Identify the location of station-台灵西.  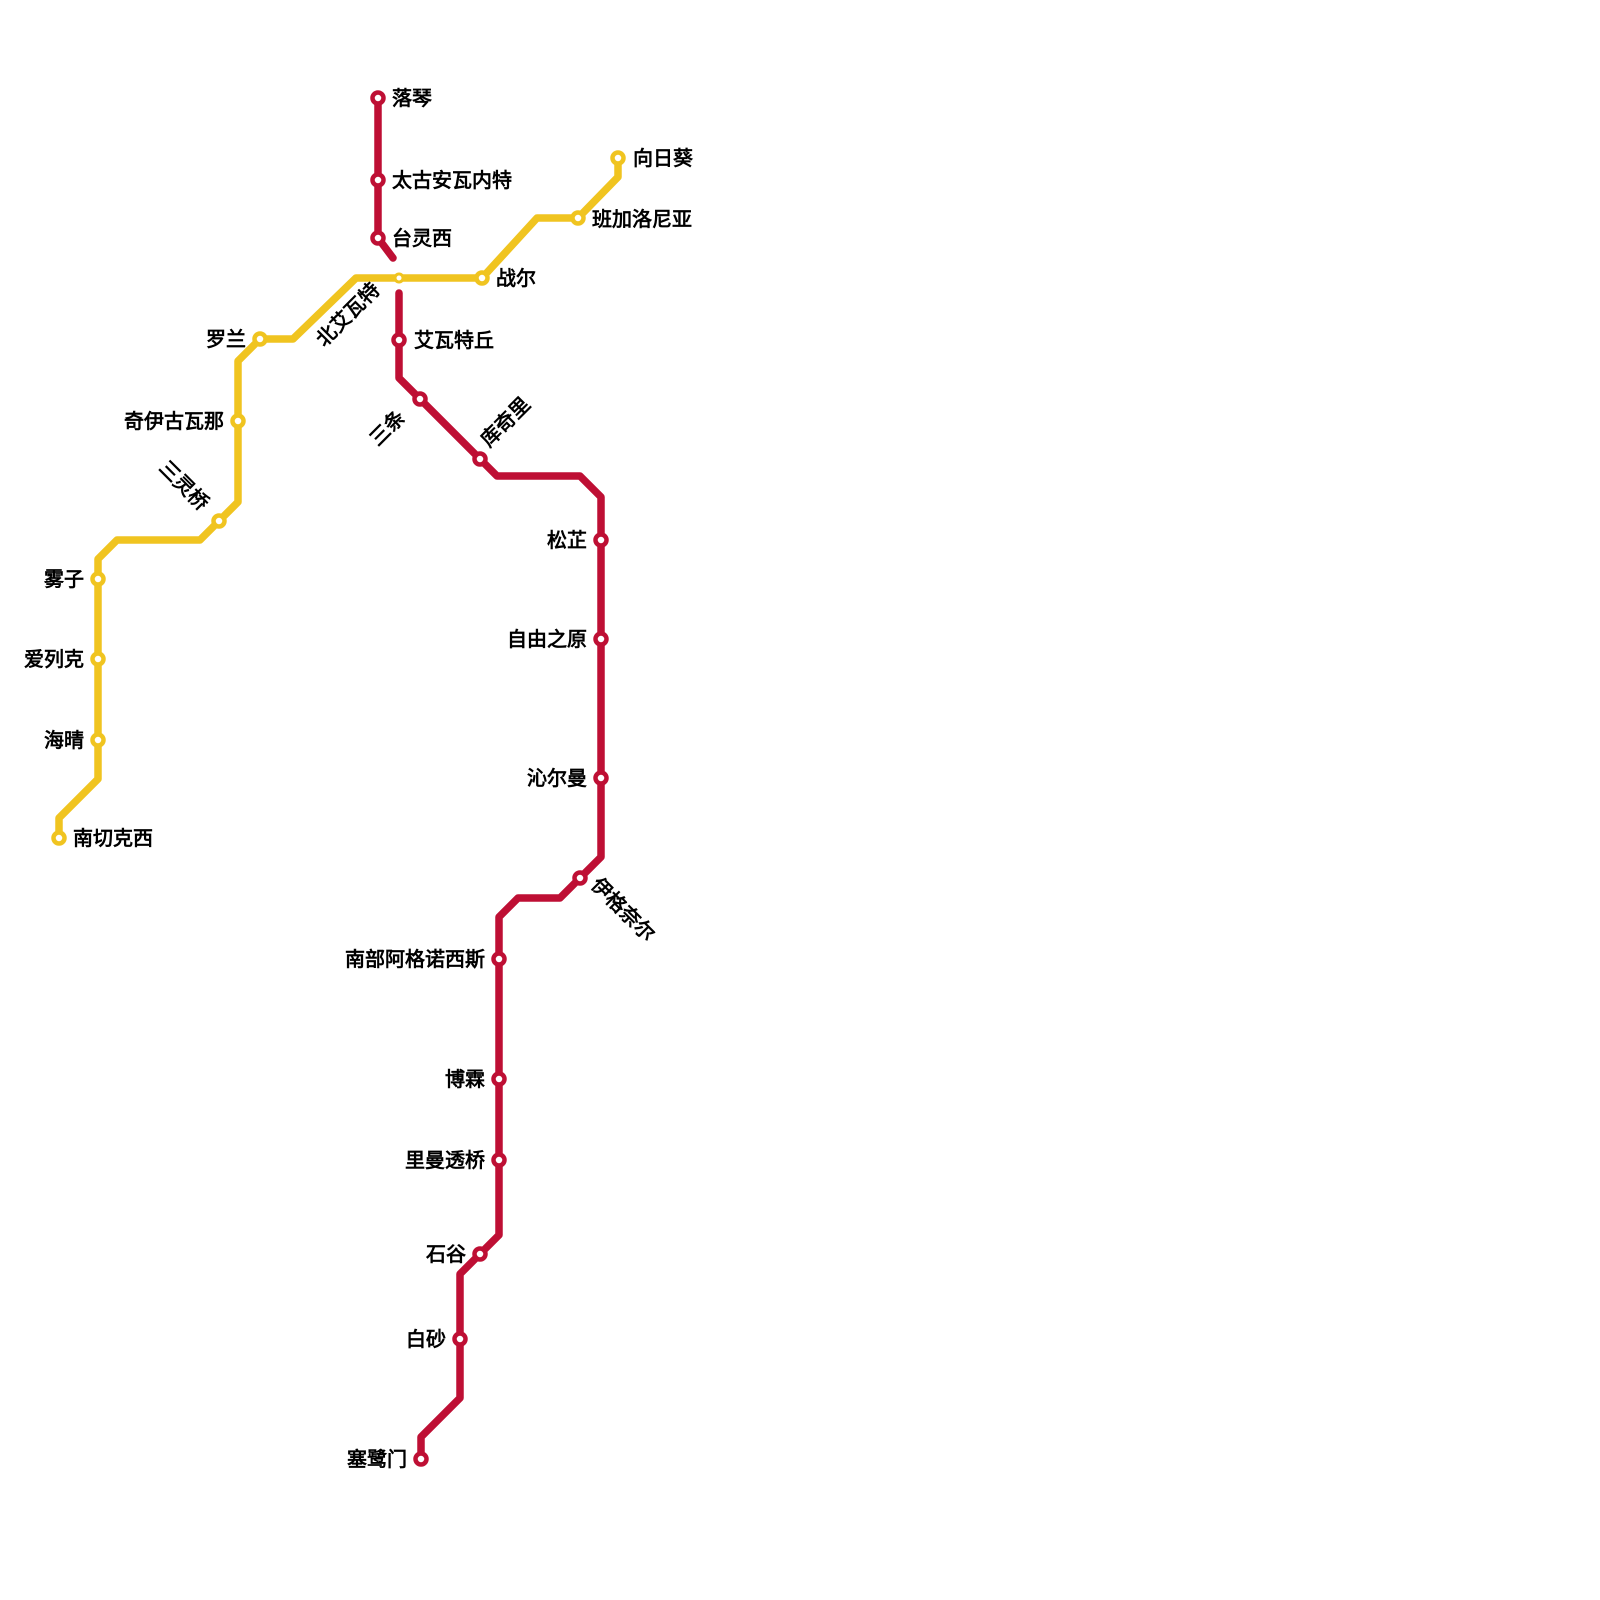
(378, 238).